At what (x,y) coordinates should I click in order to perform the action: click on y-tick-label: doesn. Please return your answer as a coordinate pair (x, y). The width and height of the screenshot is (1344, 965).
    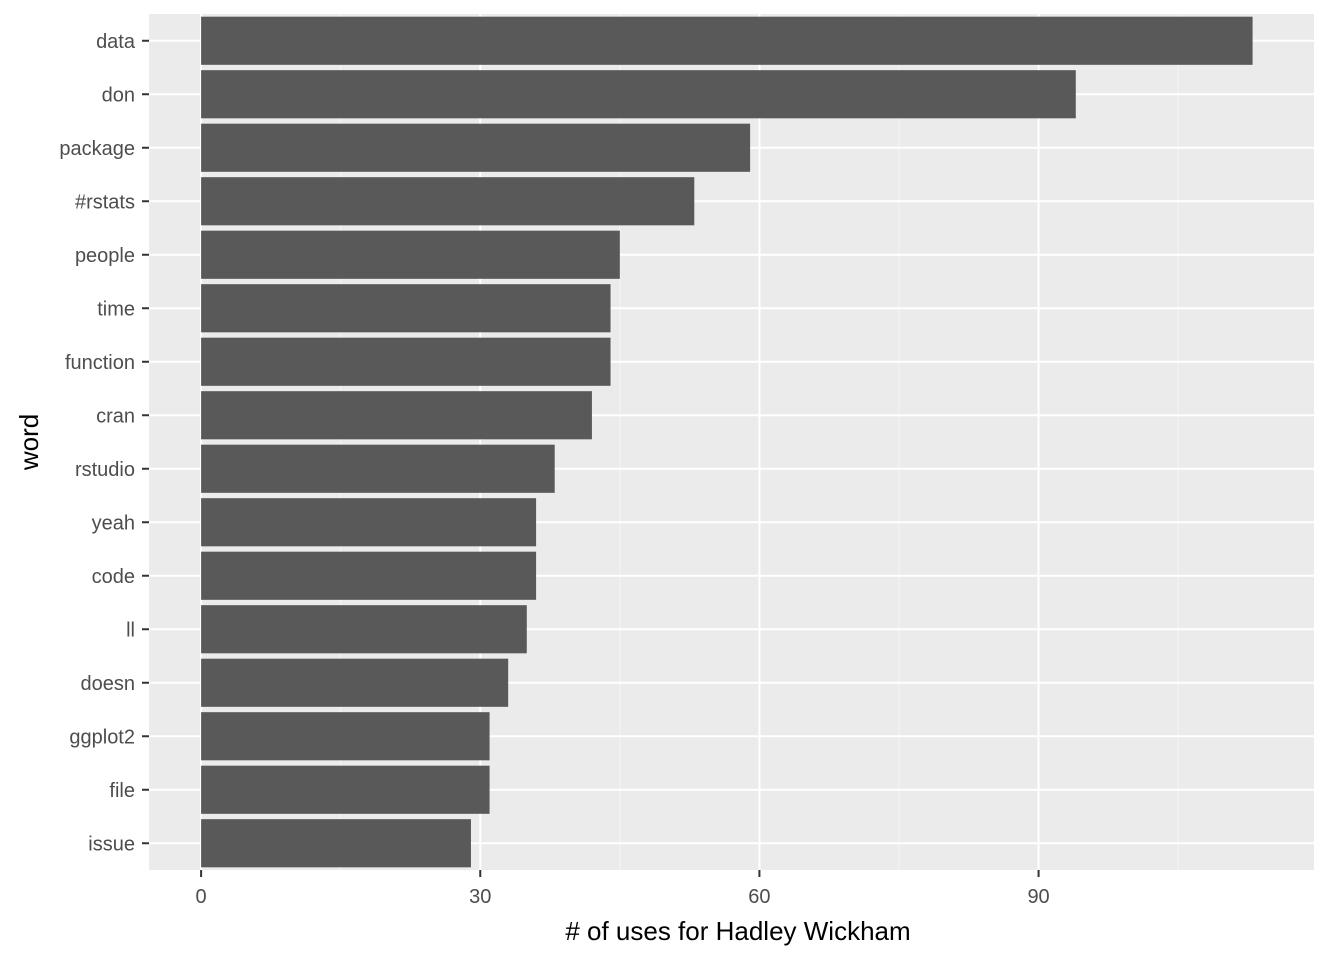
    Looking at the image, I should click on (108, 684).